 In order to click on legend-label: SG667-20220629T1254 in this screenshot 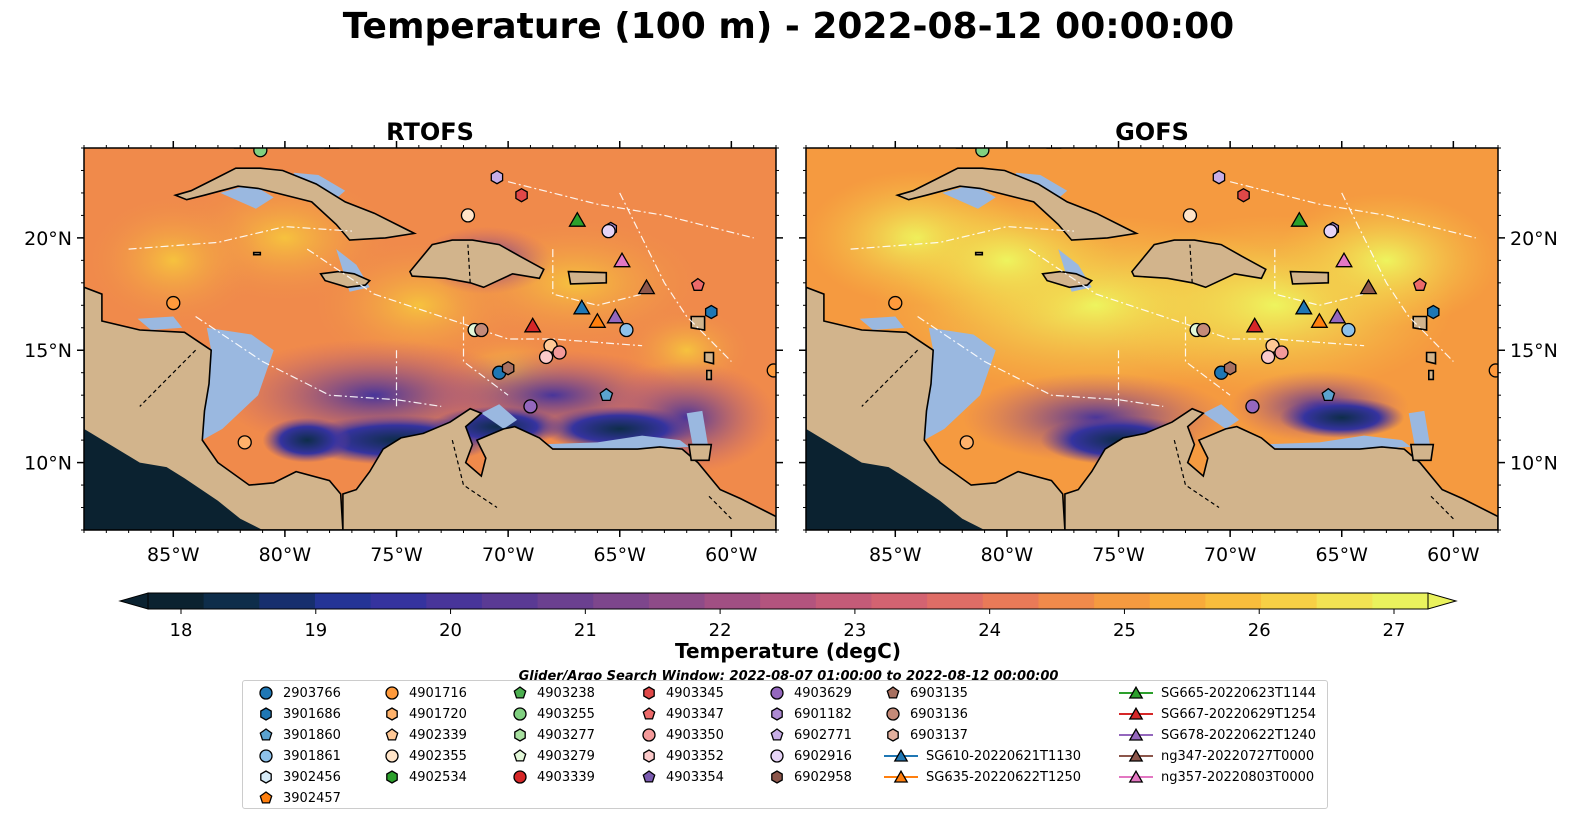, I will do `click(1239, 714)`.